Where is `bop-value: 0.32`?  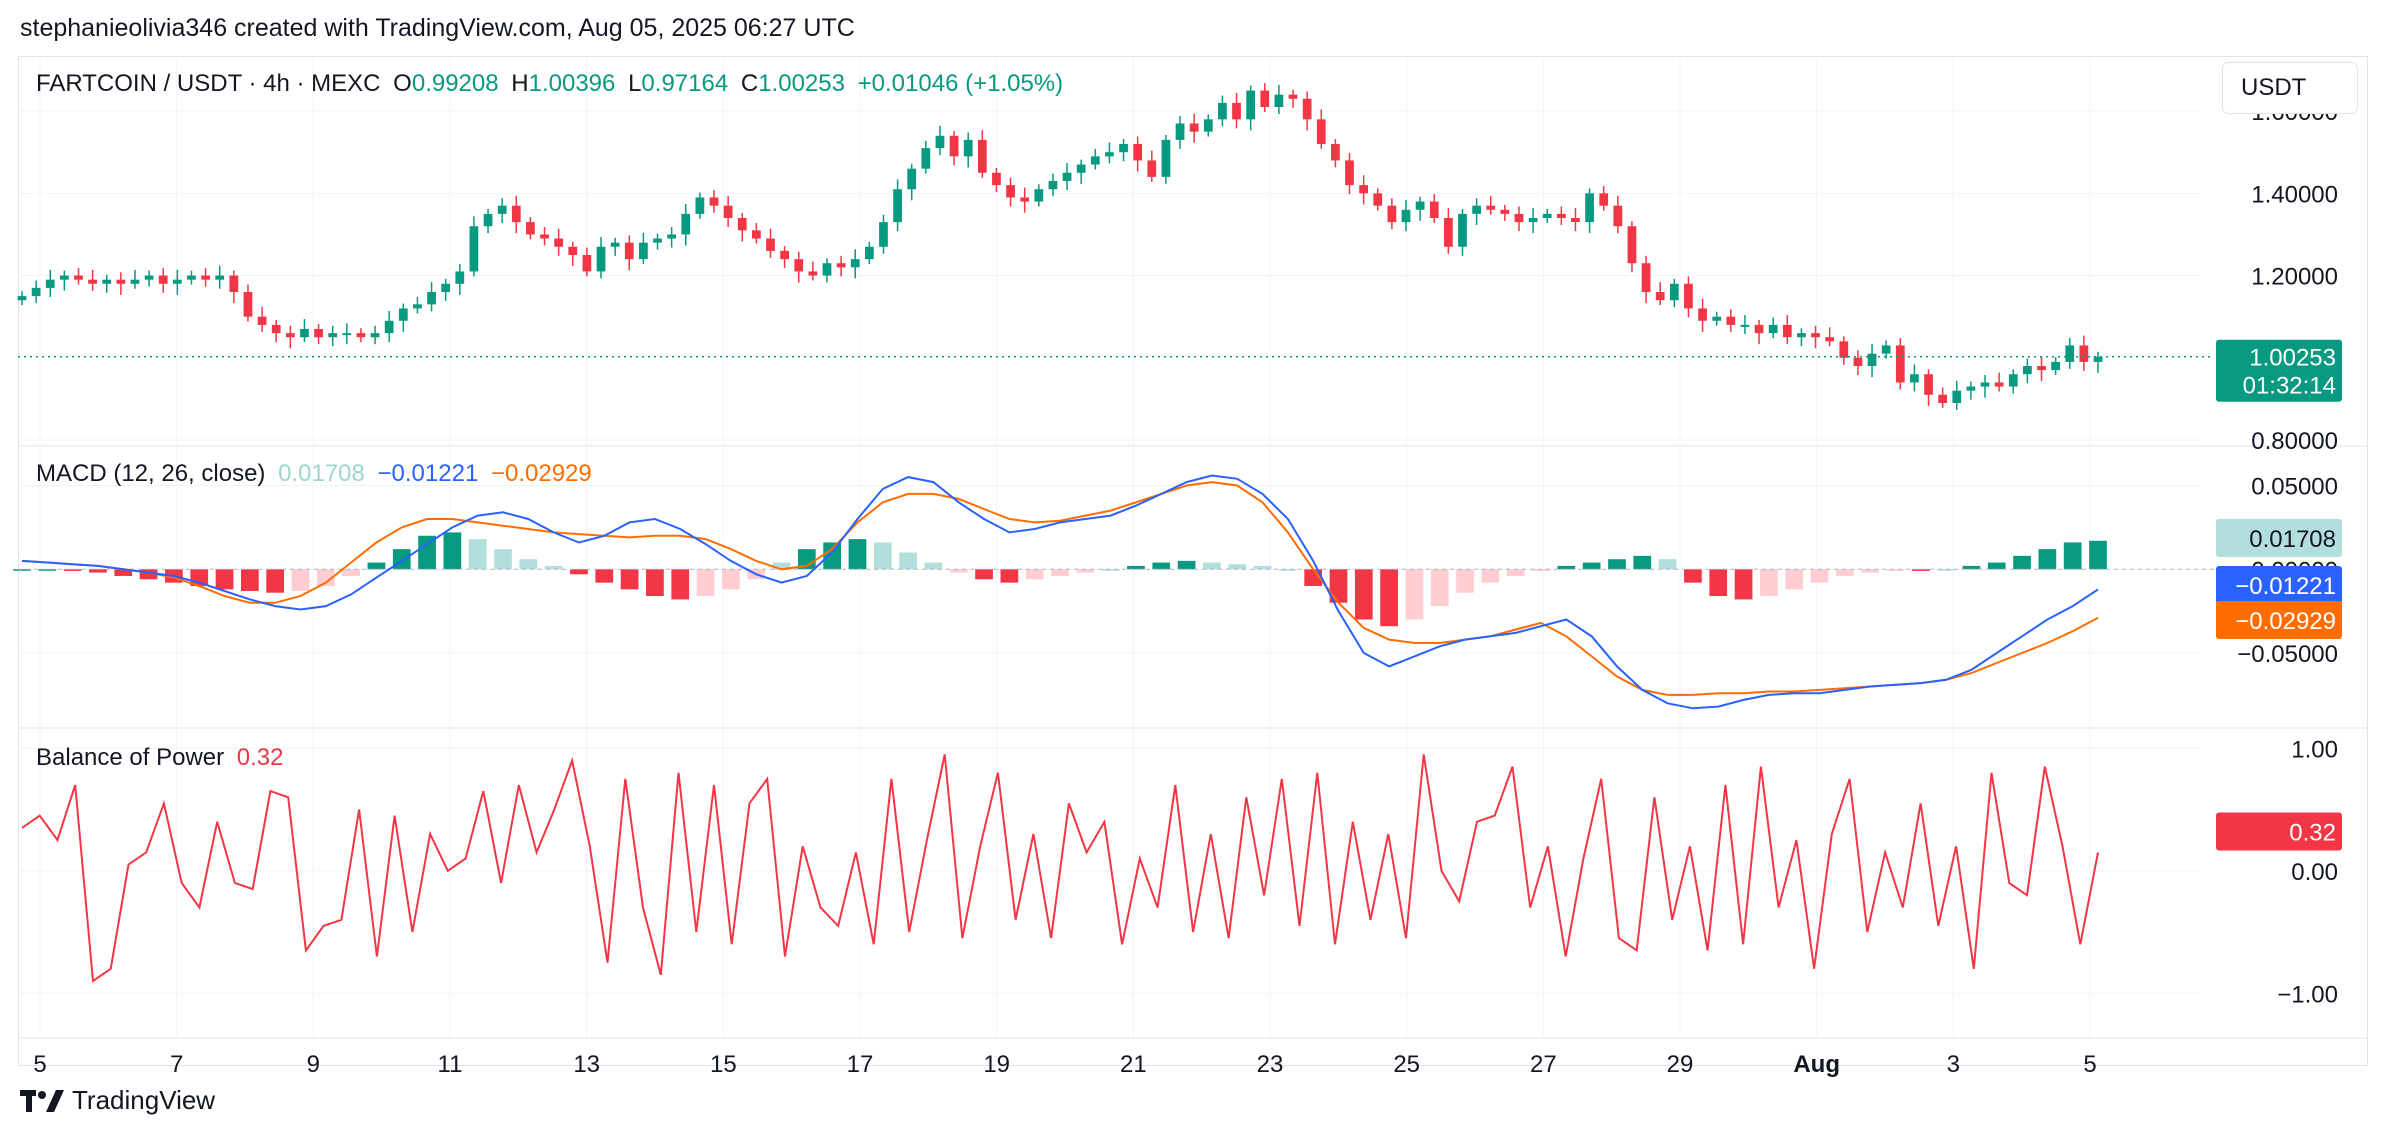 bop-value: 0.32 is located at coordinates (260, 757).